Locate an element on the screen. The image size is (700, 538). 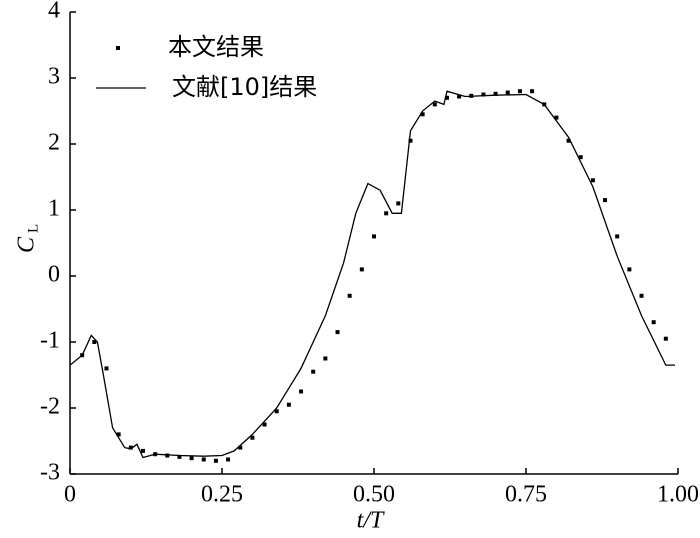
legend-label: 文献[10]结果 is located at coordinates (244, 87).